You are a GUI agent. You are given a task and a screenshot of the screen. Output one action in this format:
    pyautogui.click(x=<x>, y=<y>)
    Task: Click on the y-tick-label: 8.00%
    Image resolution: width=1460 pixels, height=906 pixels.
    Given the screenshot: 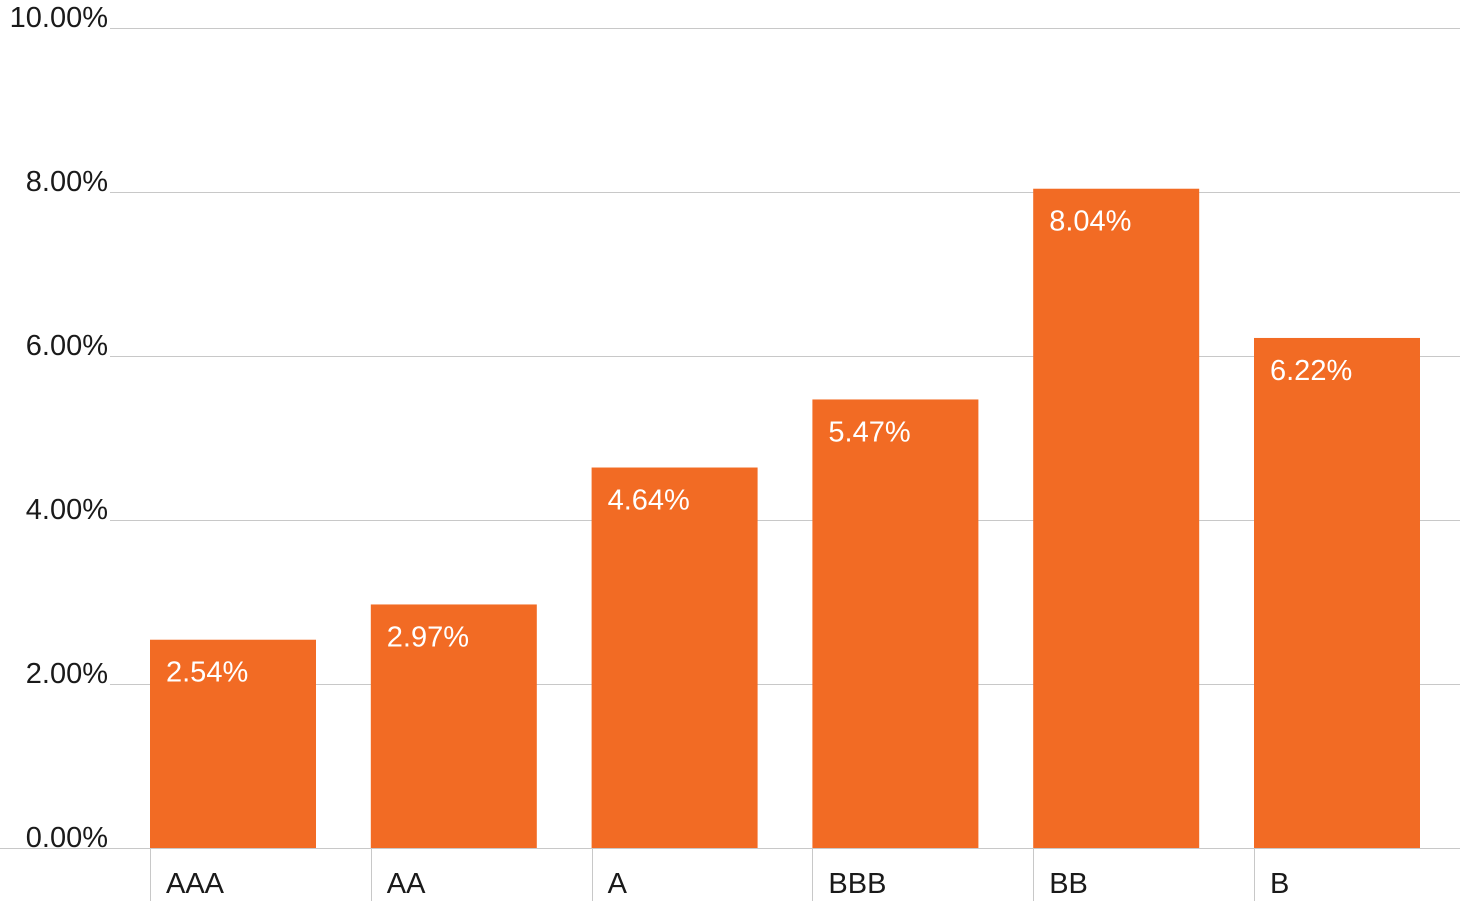 What is the action you would take?
    pyautogui.click(x=67, y=182)
    